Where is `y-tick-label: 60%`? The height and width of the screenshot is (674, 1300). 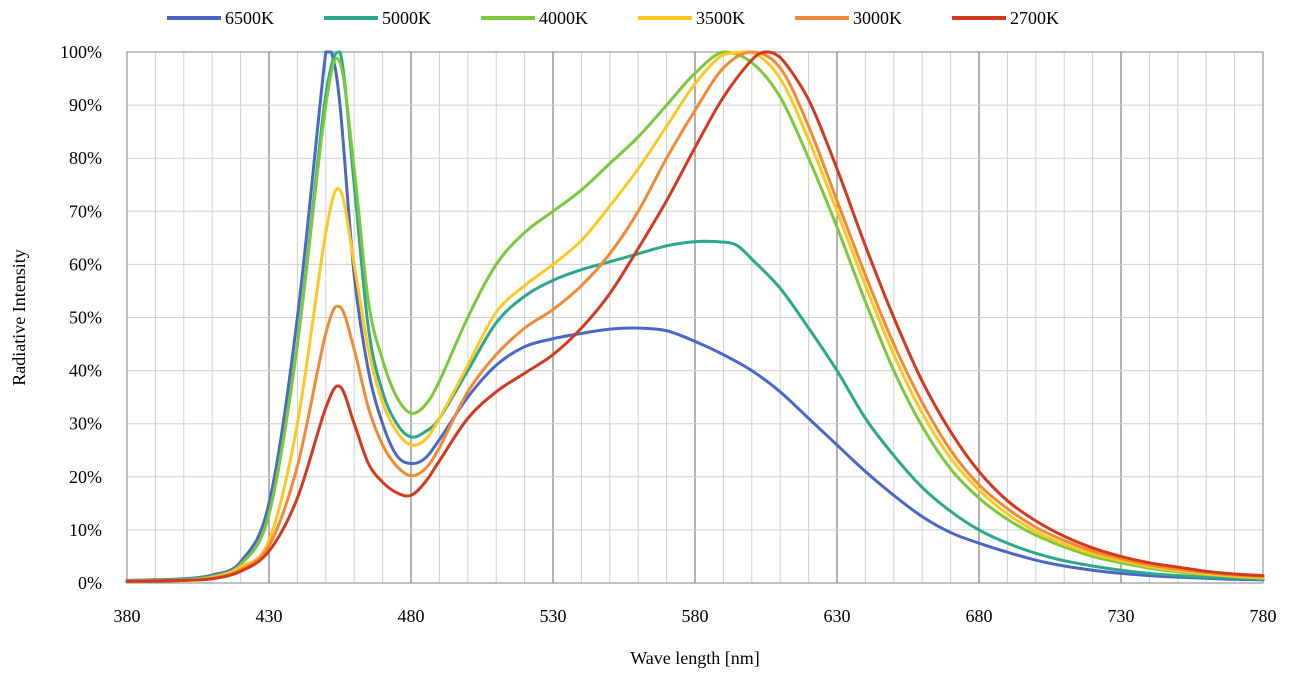
y-tick-label: 60% is located at coordinates (85, 264).